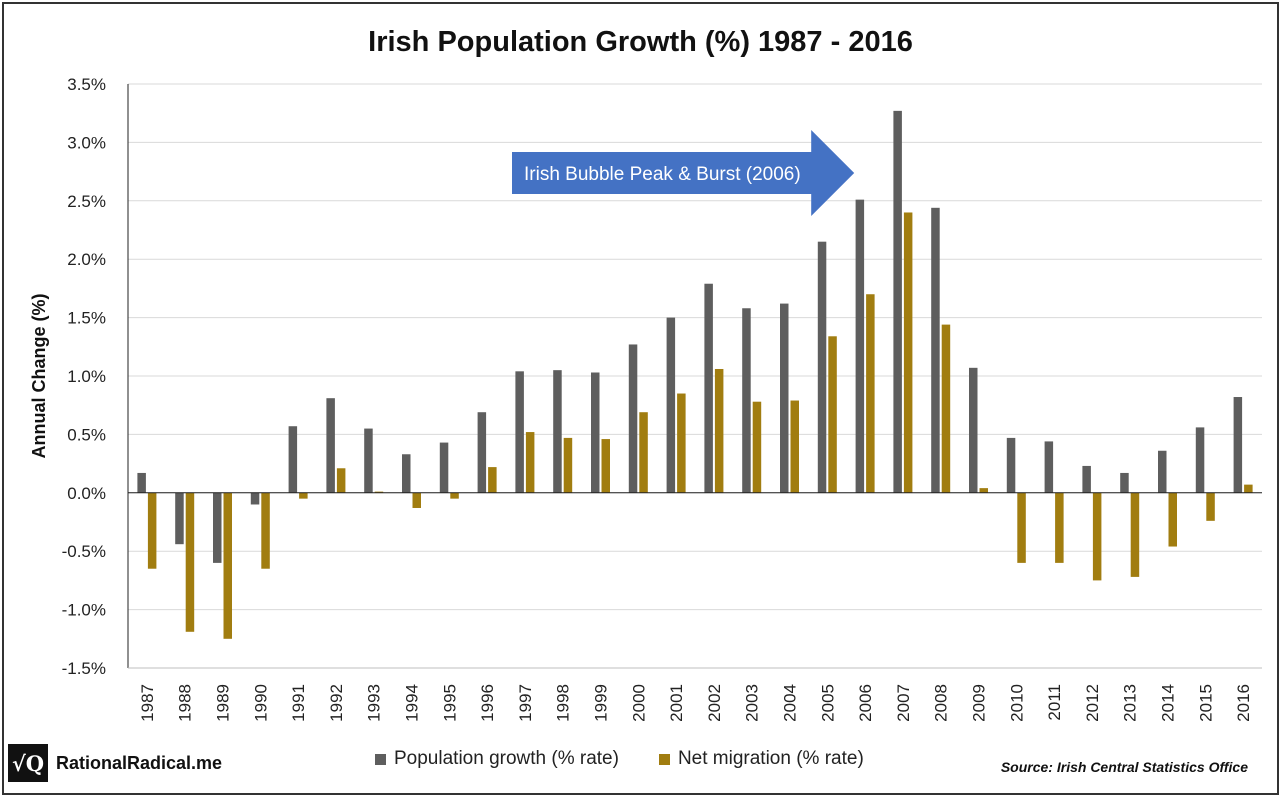 The width and height of the screenshot is (1281, 797). I want to click on legend-label-population: Population growth (% rate), so click(506, 758).